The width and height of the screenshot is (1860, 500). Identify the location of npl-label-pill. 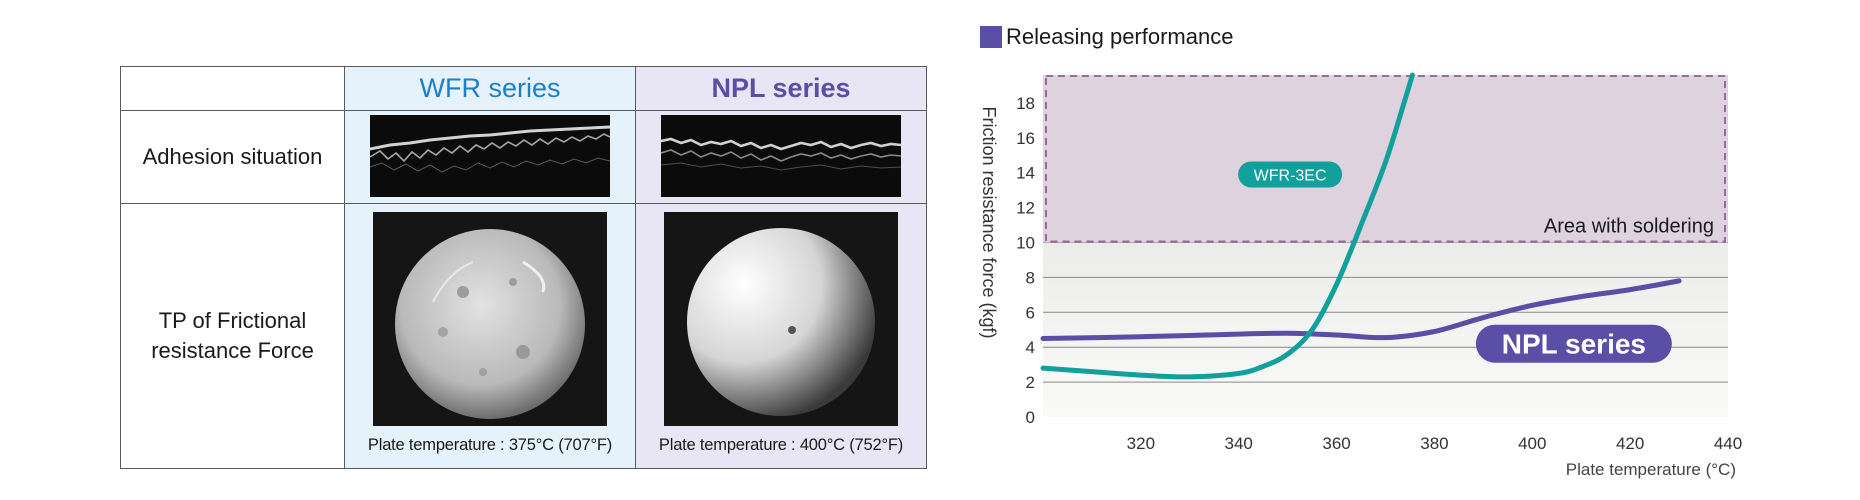
(1573, 343).